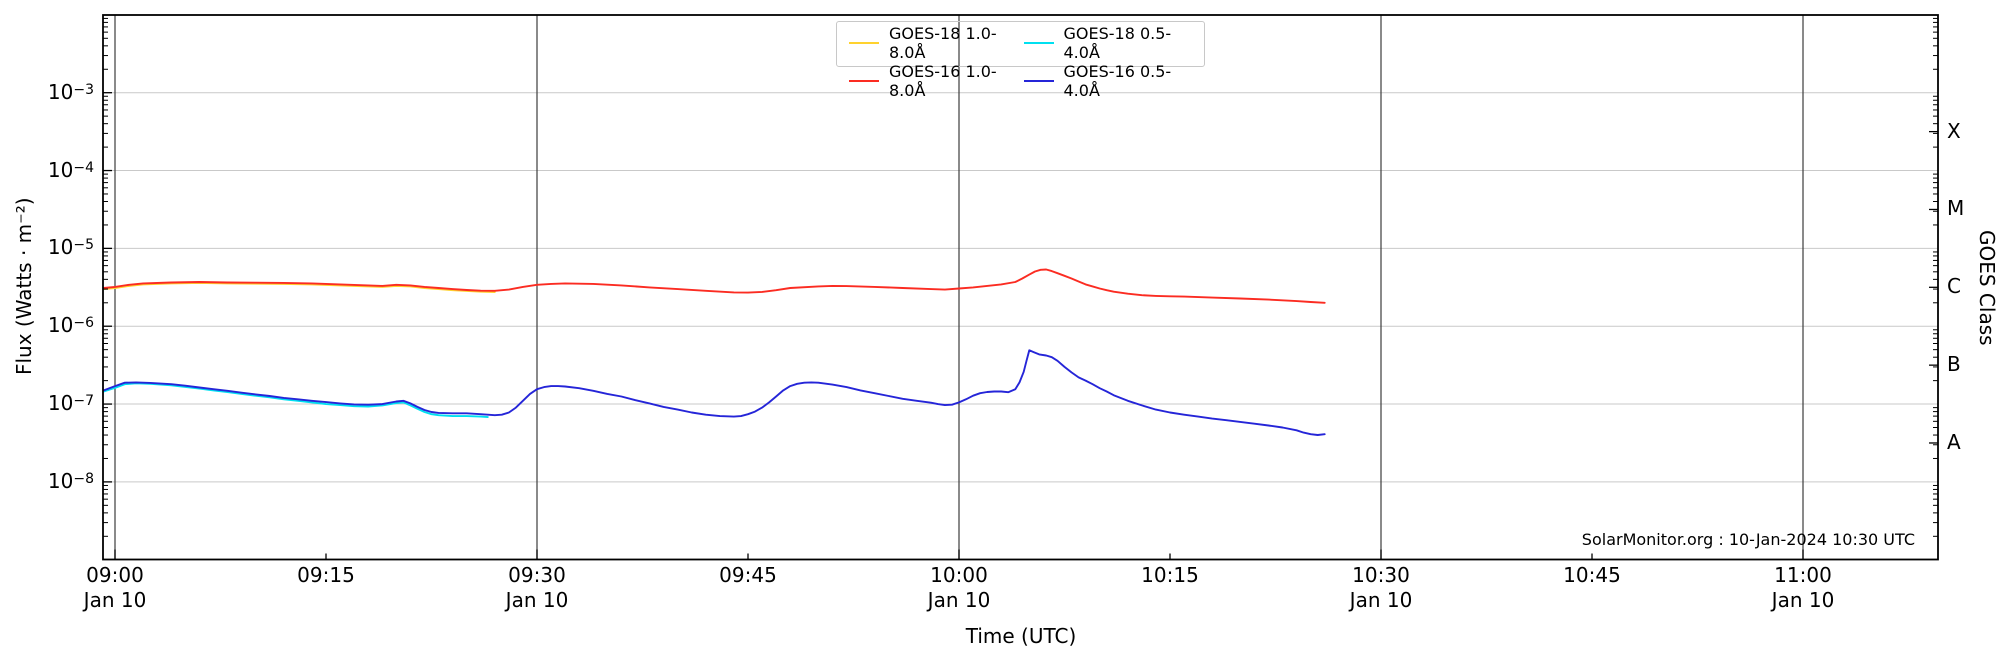 The image size is (2000, 650). Describe the element at coordinates (295, 400) in the screenshot. I see `series-goes-18-0-5-4-0-` at that location.